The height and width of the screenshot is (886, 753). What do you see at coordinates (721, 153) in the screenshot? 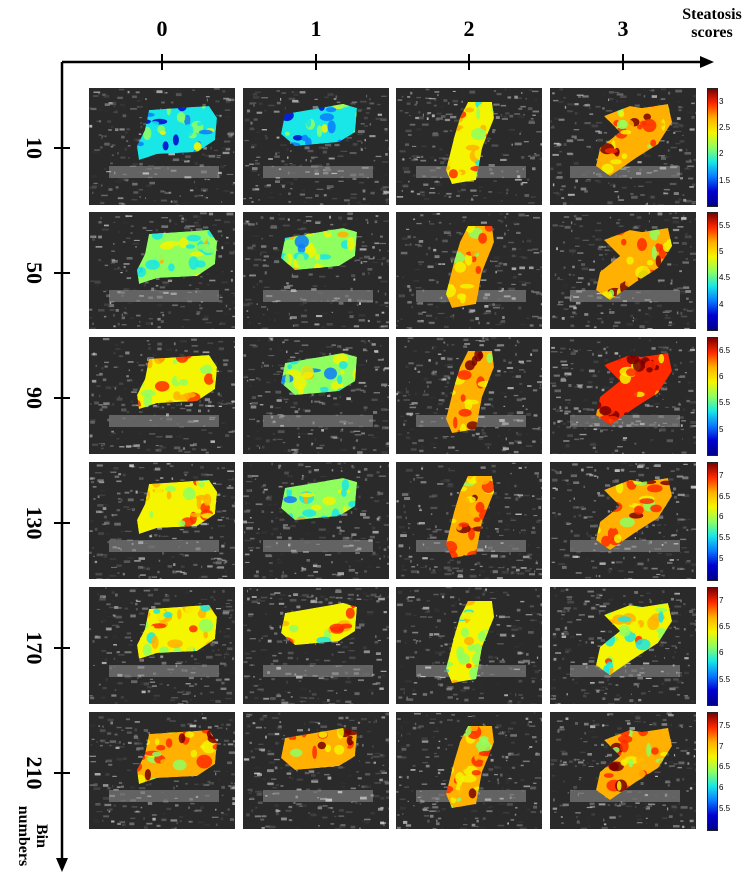
I see `colorbar-tick-label: 2` at bounding box center [721, 153].